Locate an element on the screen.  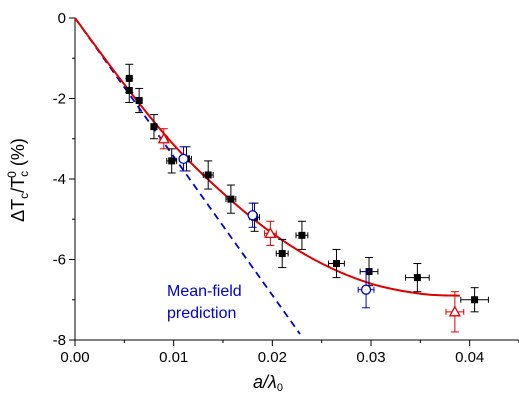
y-label-part-6: (%) is located at coordinates (18, 154).